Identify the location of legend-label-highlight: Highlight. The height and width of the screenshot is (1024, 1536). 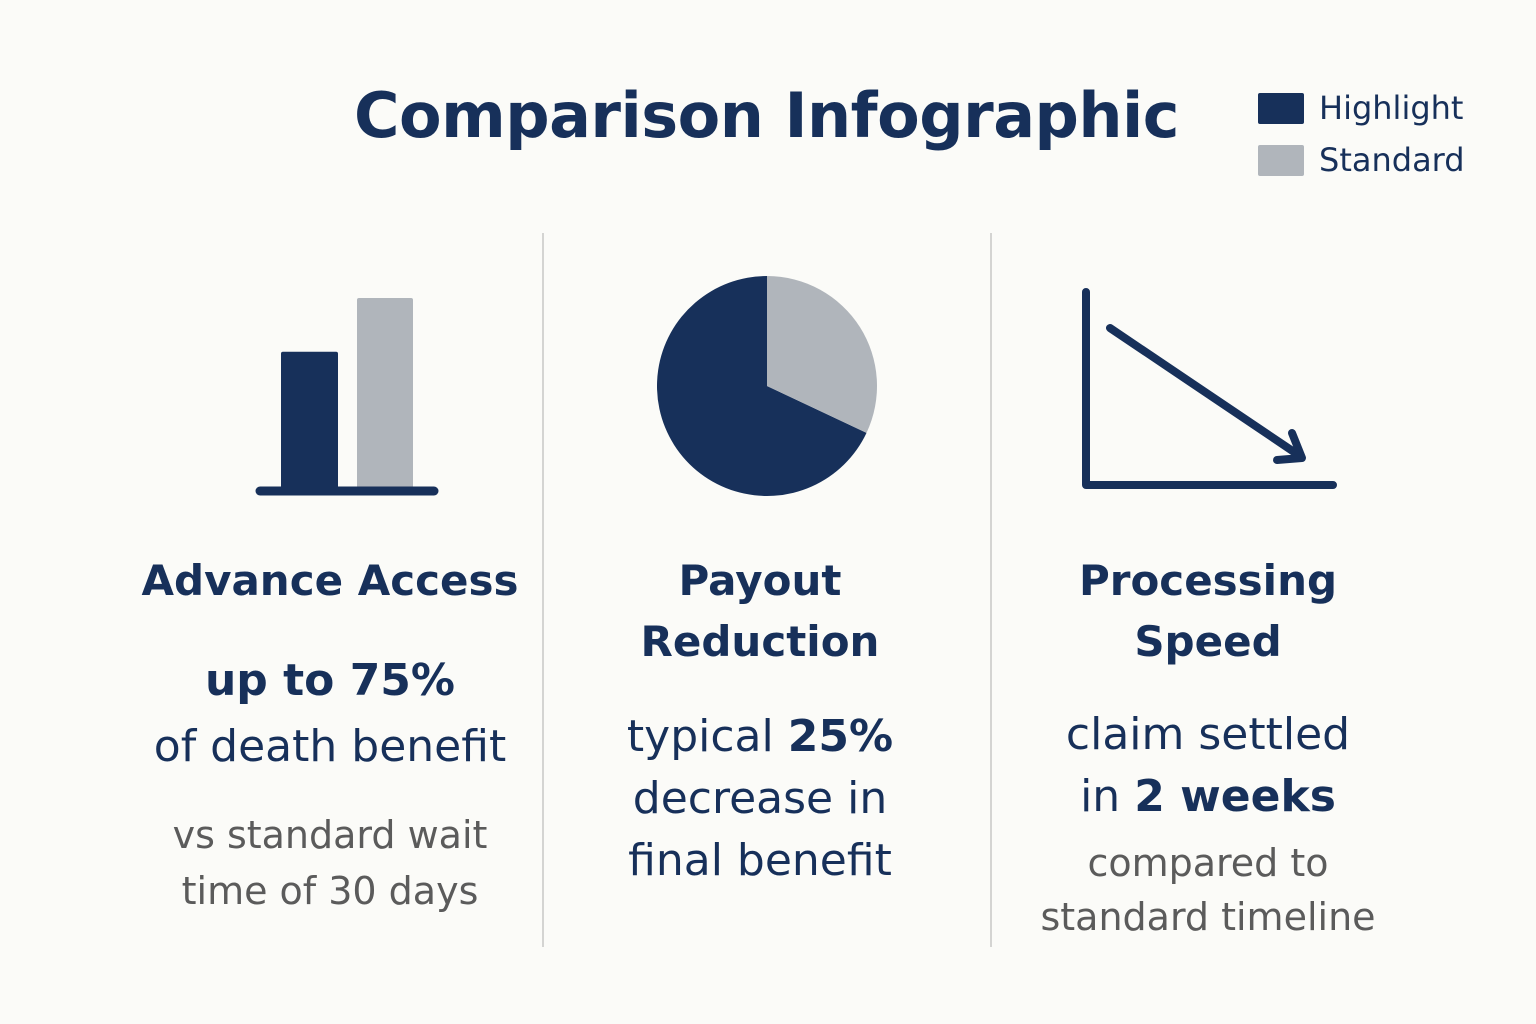
(1391, 108).